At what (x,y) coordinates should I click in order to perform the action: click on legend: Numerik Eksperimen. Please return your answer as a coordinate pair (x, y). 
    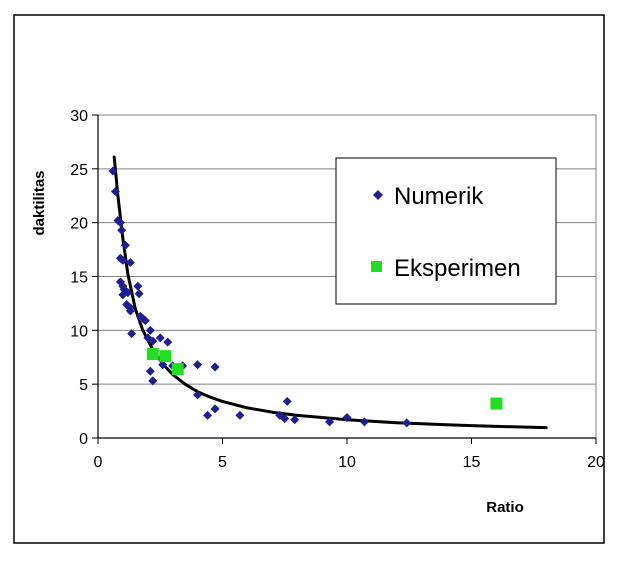
    Looking at the image, I should click on (446, 231).